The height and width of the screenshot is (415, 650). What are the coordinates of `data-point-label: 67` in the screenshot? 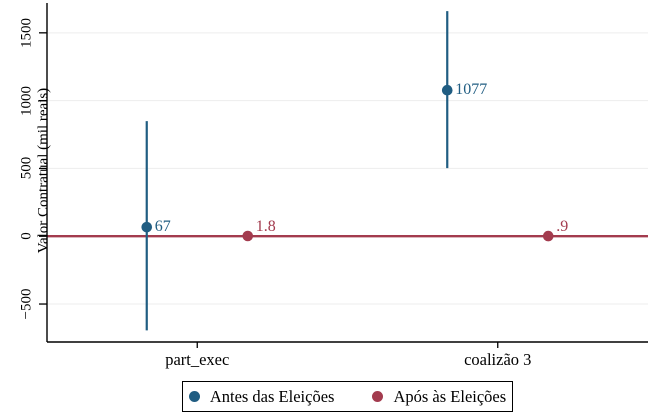 It's located at (162, 227).